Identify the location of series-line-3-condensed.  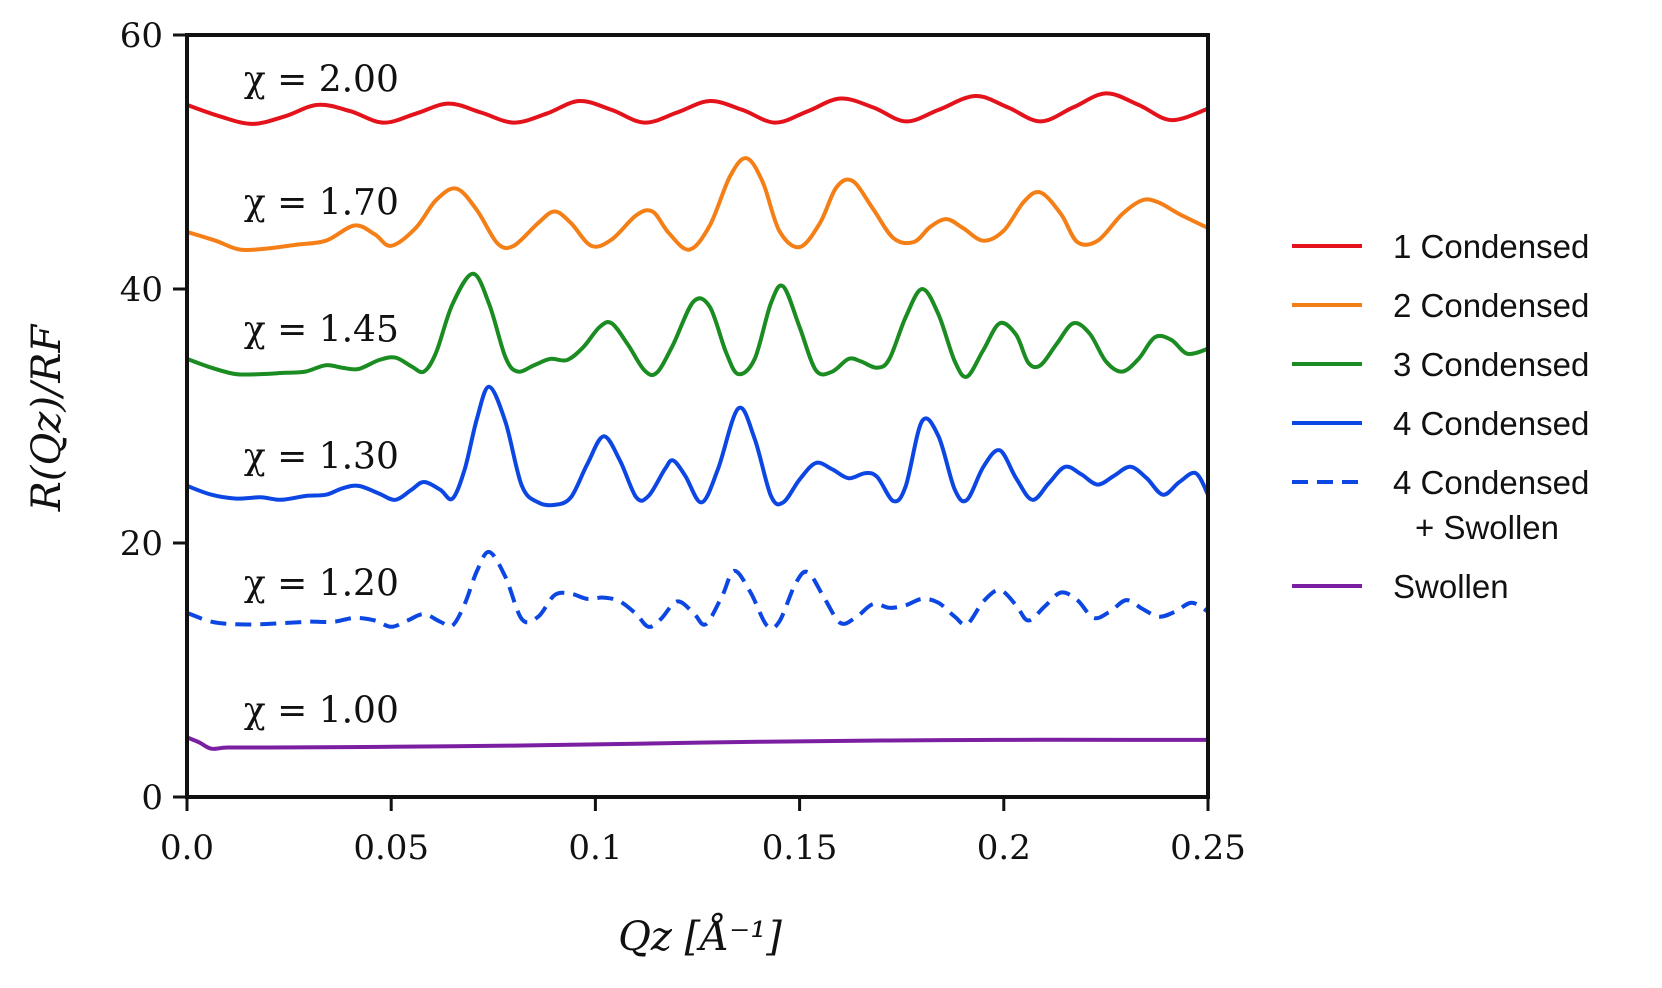
(697, 325).